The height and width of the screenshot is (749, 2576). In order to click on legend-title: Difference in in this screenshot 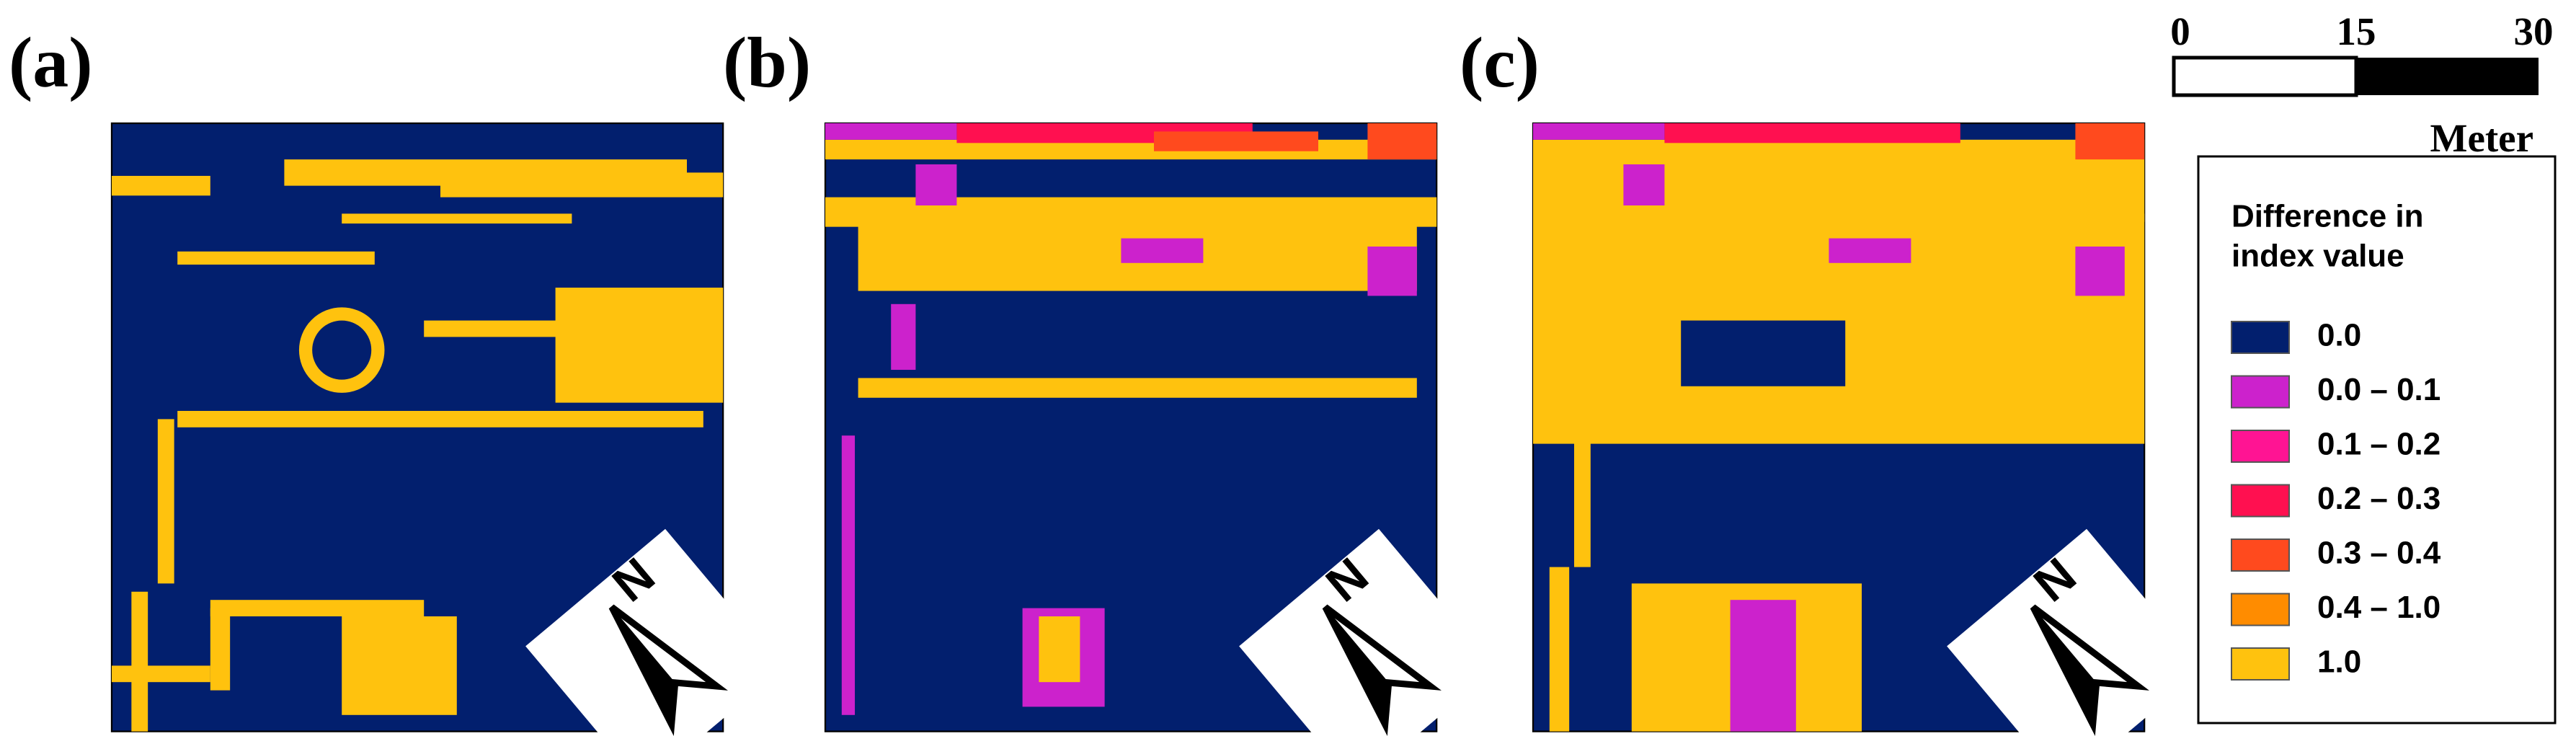, I will do `click(2327, 216)`.